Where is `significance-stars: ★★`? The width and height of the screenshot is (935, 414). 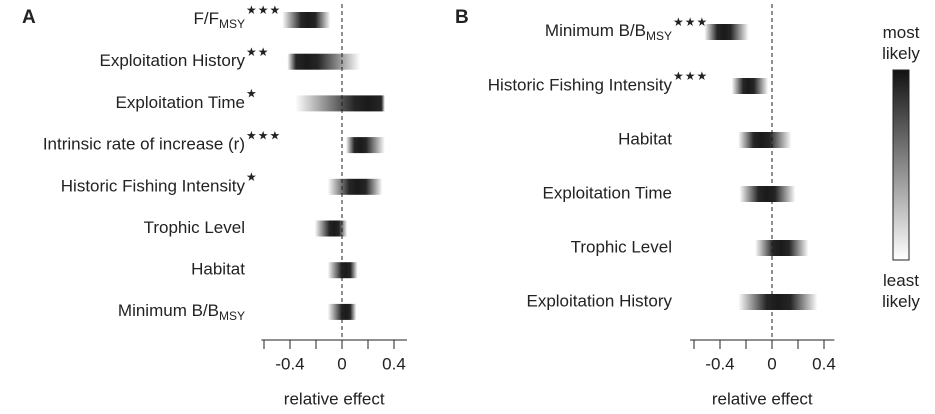
significance-stars: ★★ is located at coordinates (258, 52).